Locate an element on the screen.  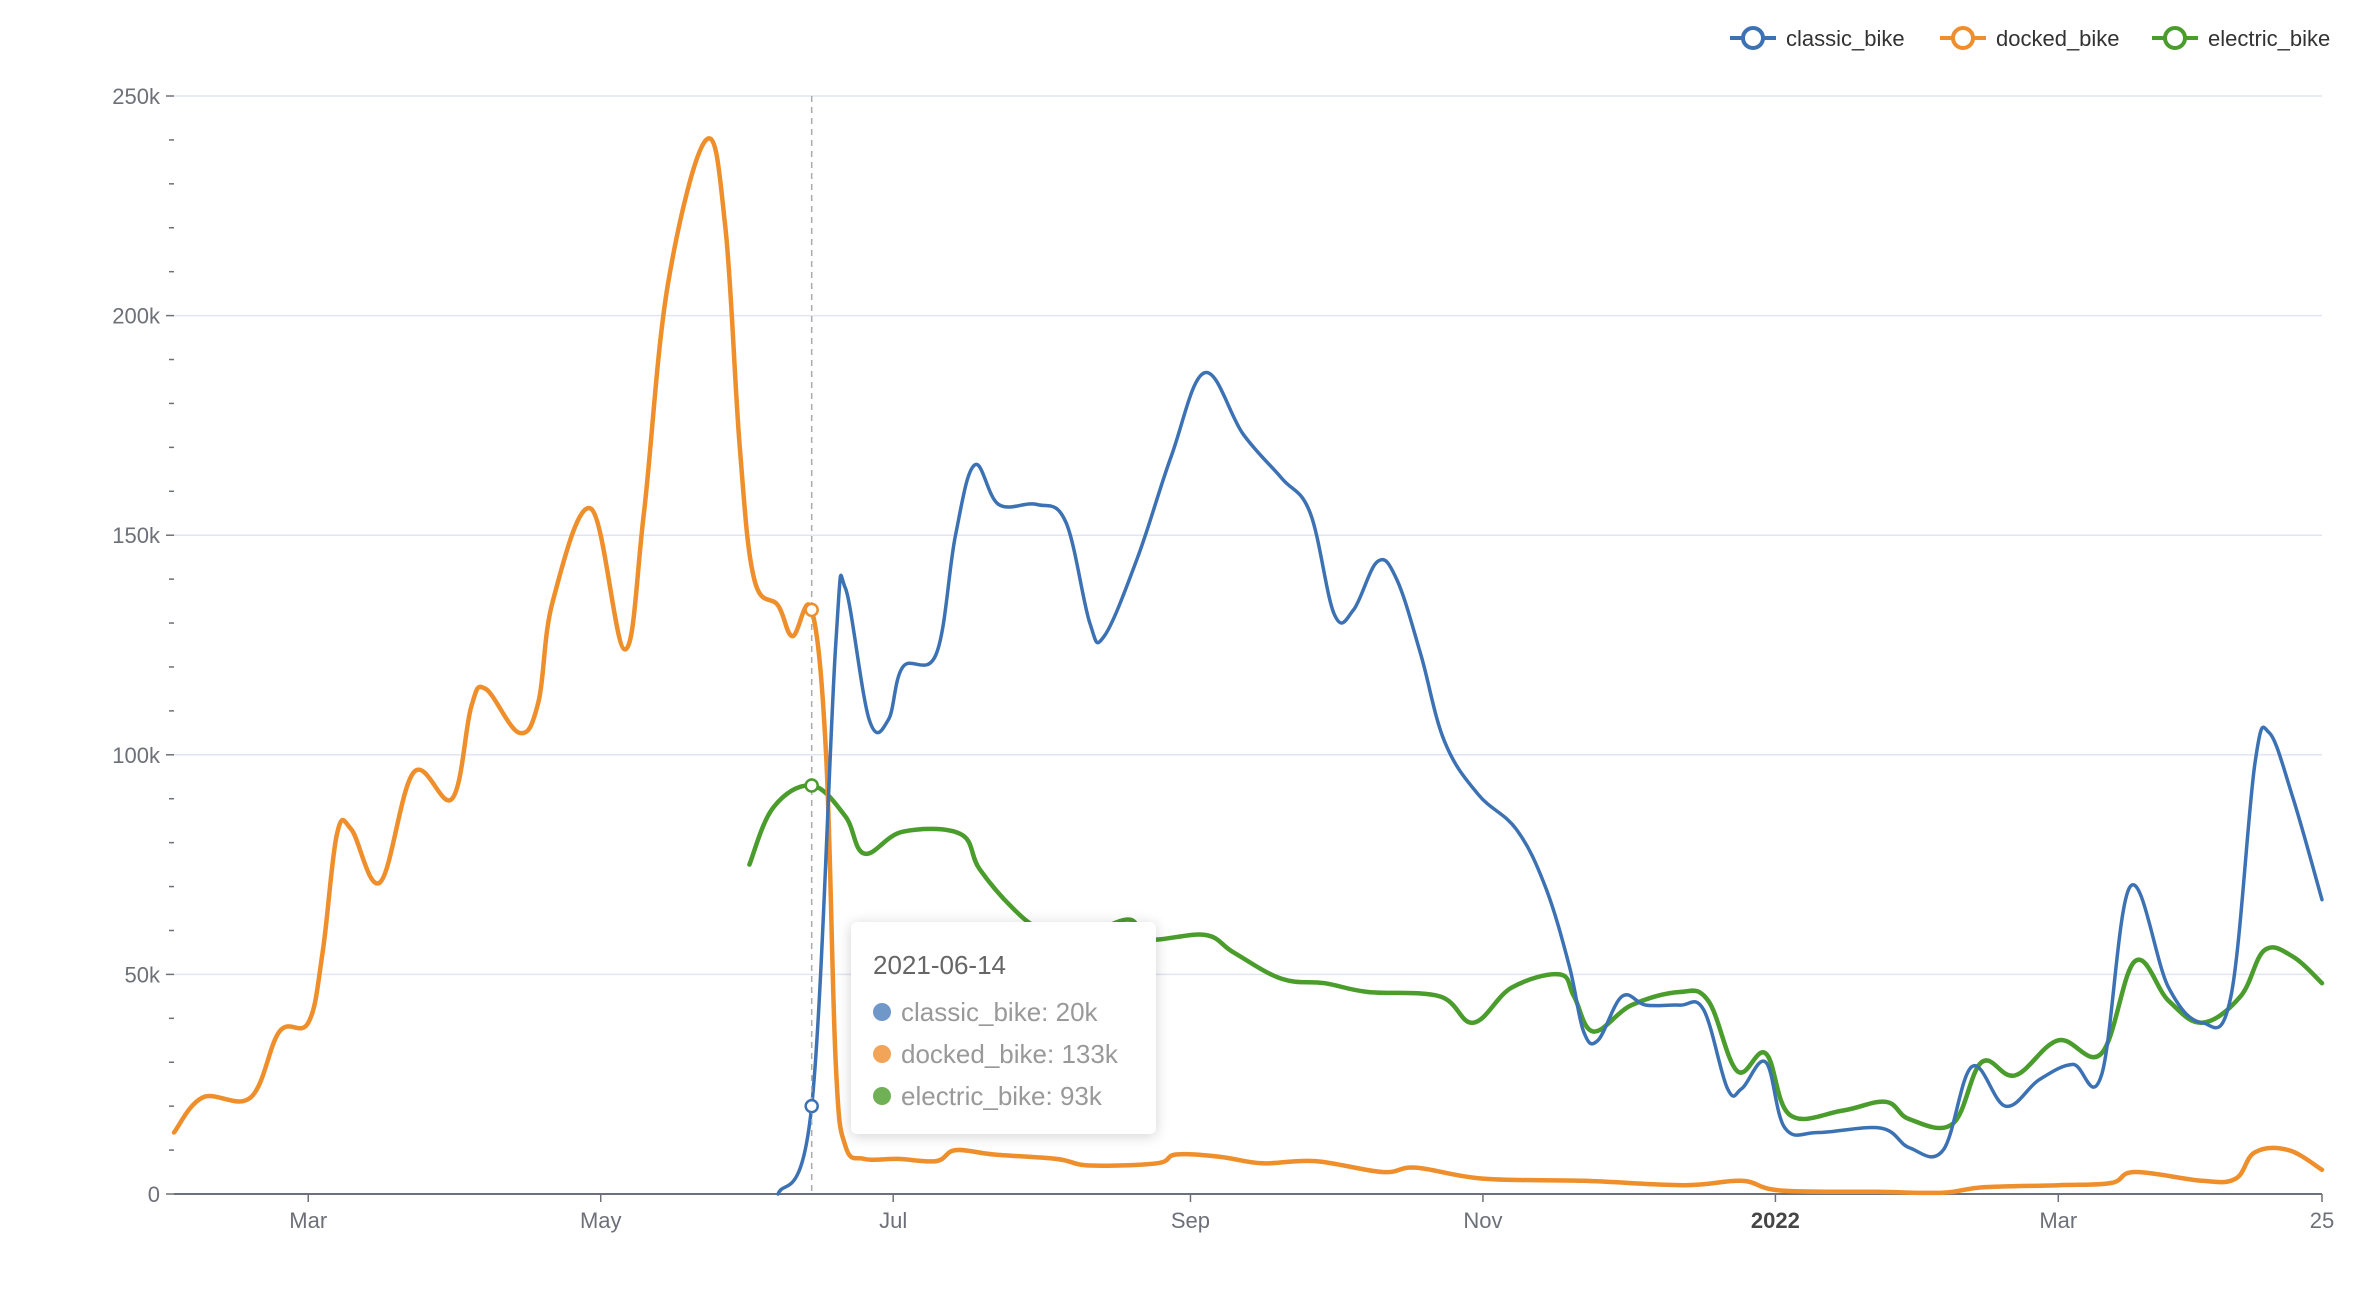
x-tick-label: 25 is located at coordinates (2322, 1220).